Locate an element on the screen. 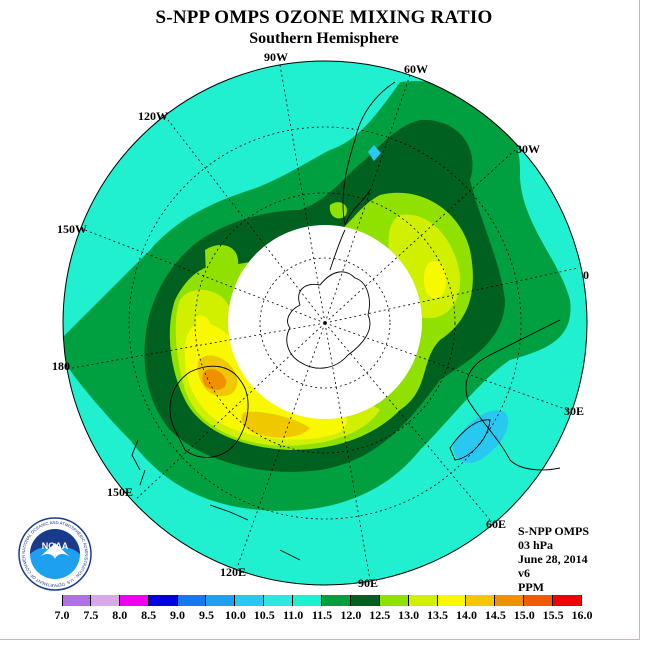 This screenshot has width=648, height=648. info-version: v6 is located at coordinates (524, 573).